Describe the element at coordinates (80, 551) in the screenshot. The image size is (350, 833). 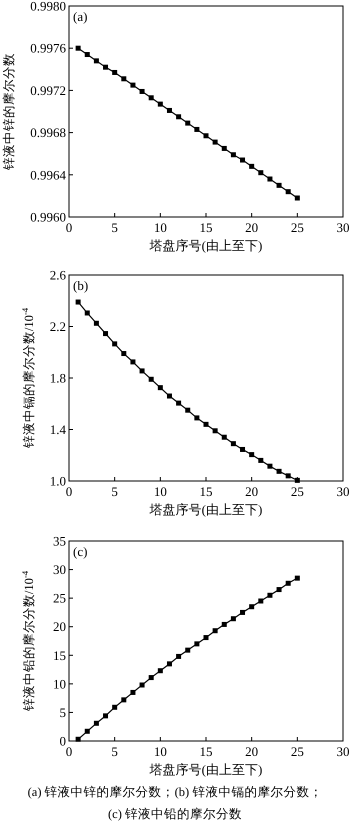
I see `annotation: (c)` at that location.